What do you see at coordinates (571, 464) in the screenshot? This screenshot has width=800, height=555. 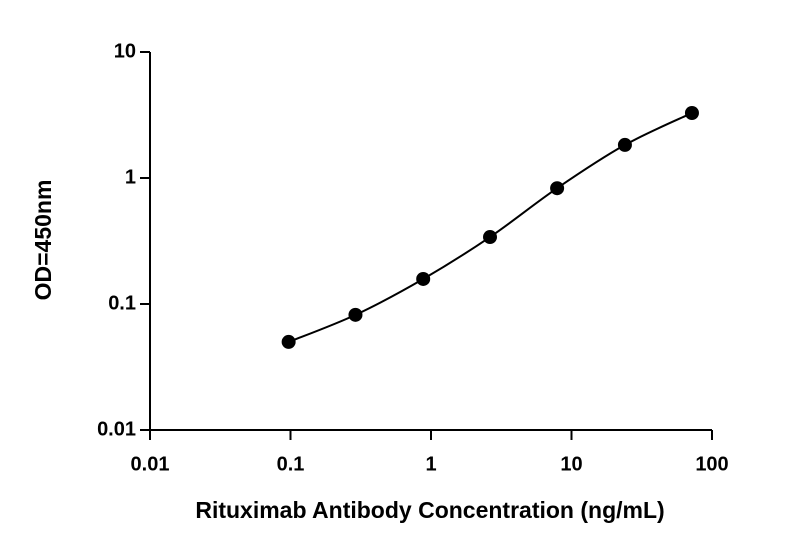 I see `x-tick-label: 10` at bounding box center [571, 464].